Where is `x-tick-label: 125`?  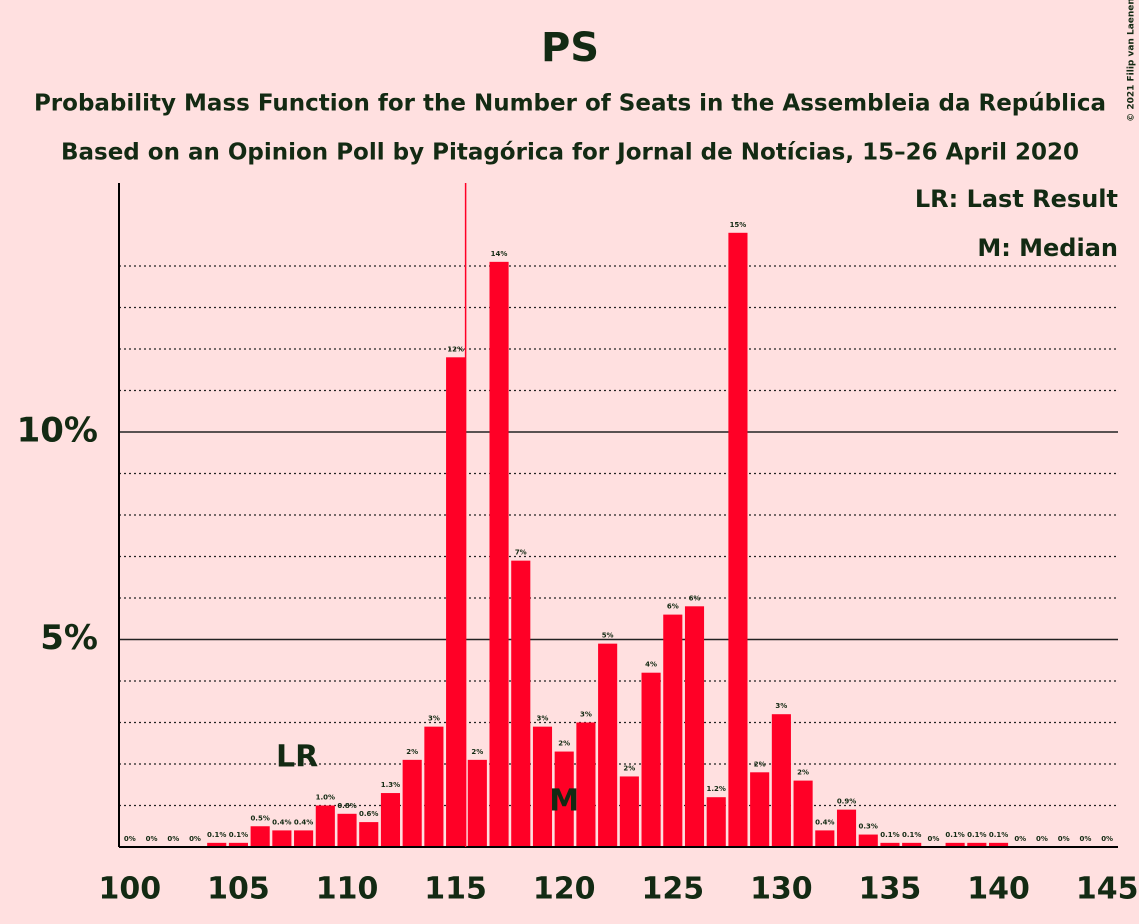
x-tick-label: 125 is located at coordinates (672, 889).